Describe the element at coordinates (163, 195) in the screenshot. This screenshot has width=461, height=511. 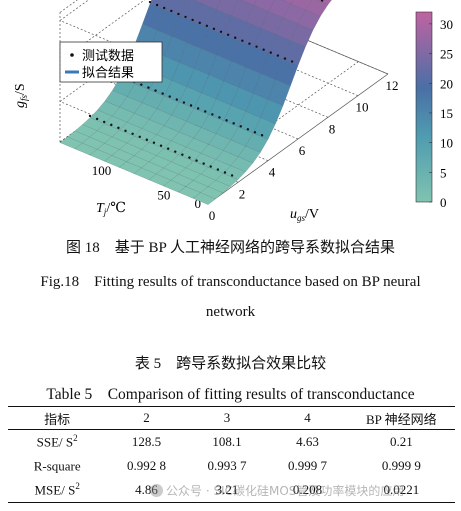
I see `y-tick-label: 50` at that location.